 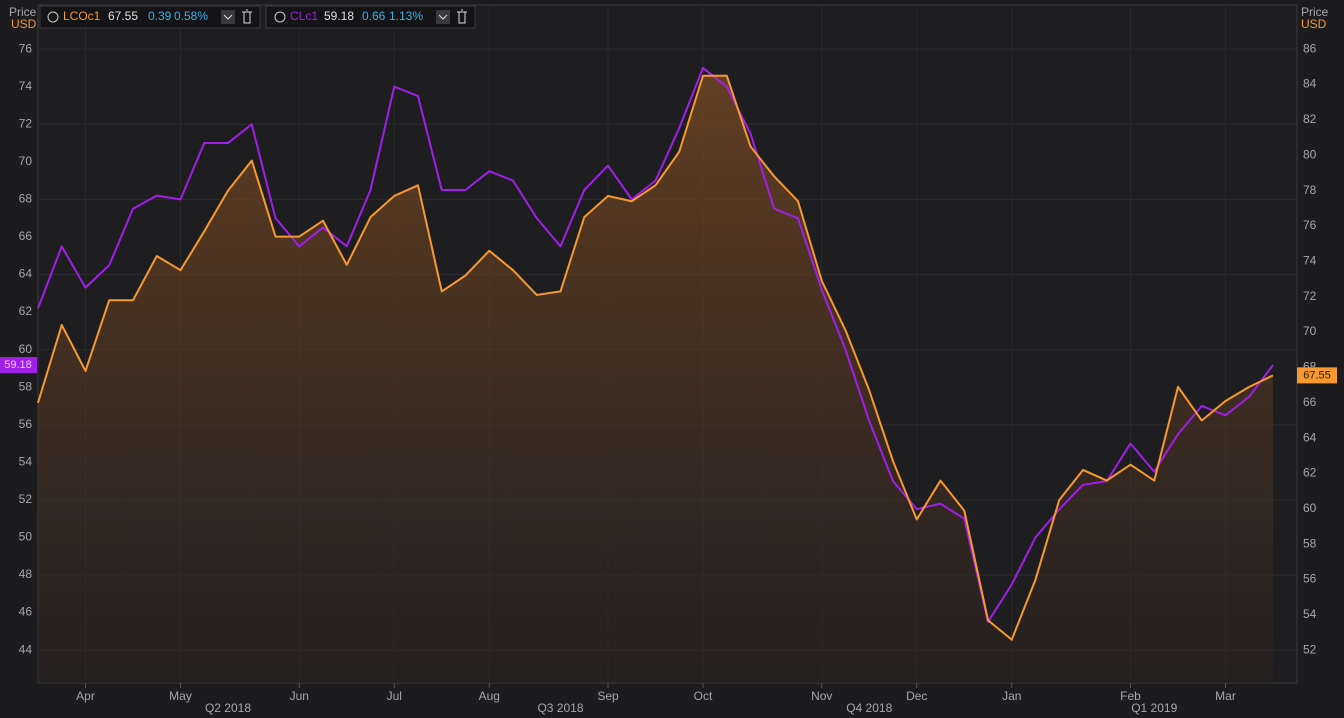 What do you see at coordinates (26, 461) in the screenshot?
I see `y-tick-label: 54` at bounding box center [26, 461].